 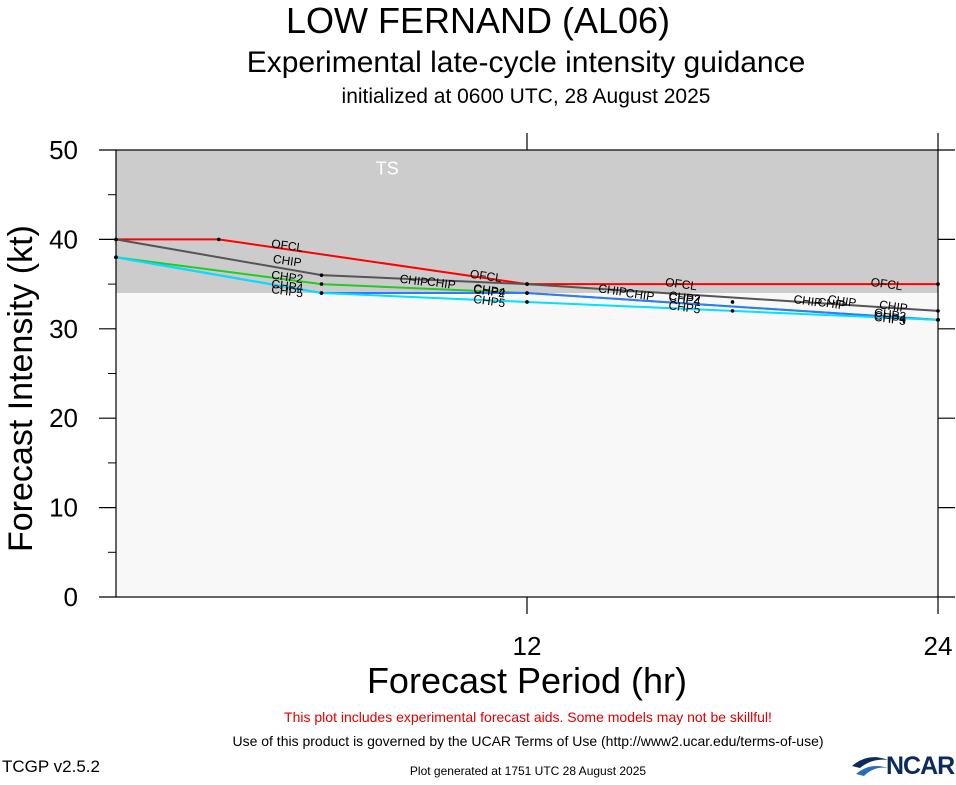 I want to click on ncar-logo-text: NCAR, so click(x=920, y=766).